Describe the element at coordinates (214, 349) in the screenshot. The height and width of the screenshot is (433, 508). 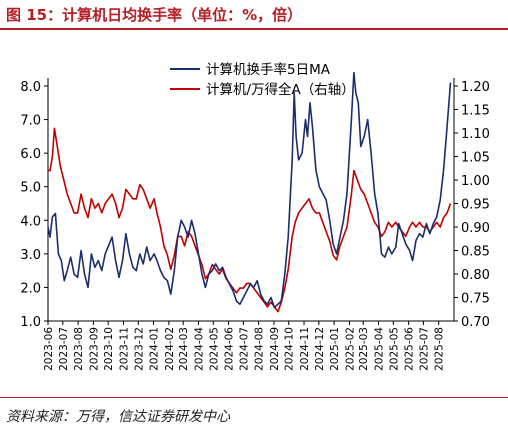
I see `x-tick-label: 2024-05` at that location.